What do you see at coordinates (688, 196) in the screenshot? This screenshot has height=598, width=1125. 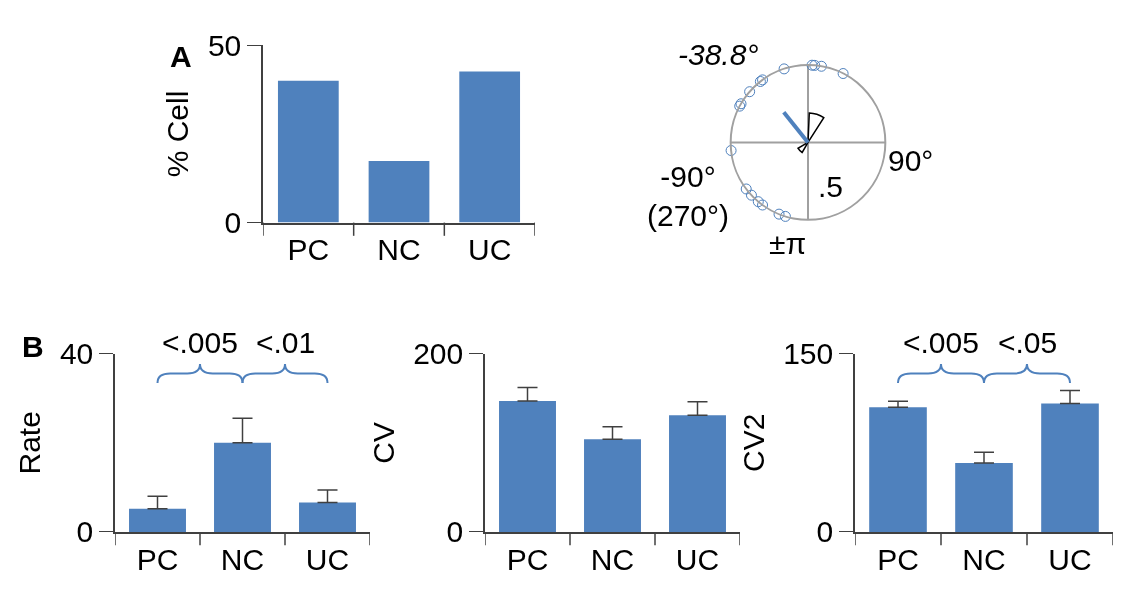 I see `text: -90° (270°)` at bounding box center [688, 196].